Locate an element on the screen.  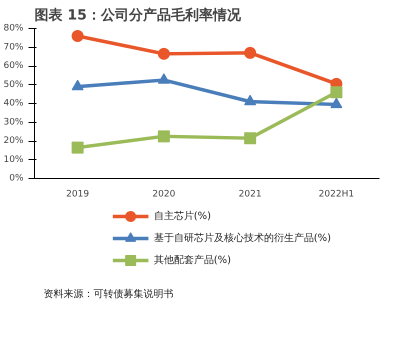
x-tick-label: 2022H1 is located at coordinates (336, 195).